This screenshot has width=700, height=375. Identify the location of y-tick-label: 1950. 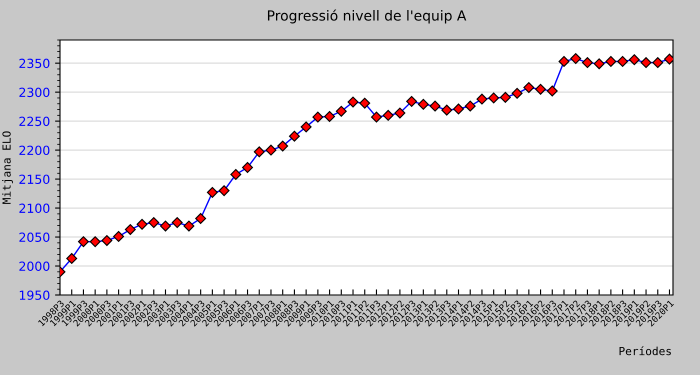
(35, 295).